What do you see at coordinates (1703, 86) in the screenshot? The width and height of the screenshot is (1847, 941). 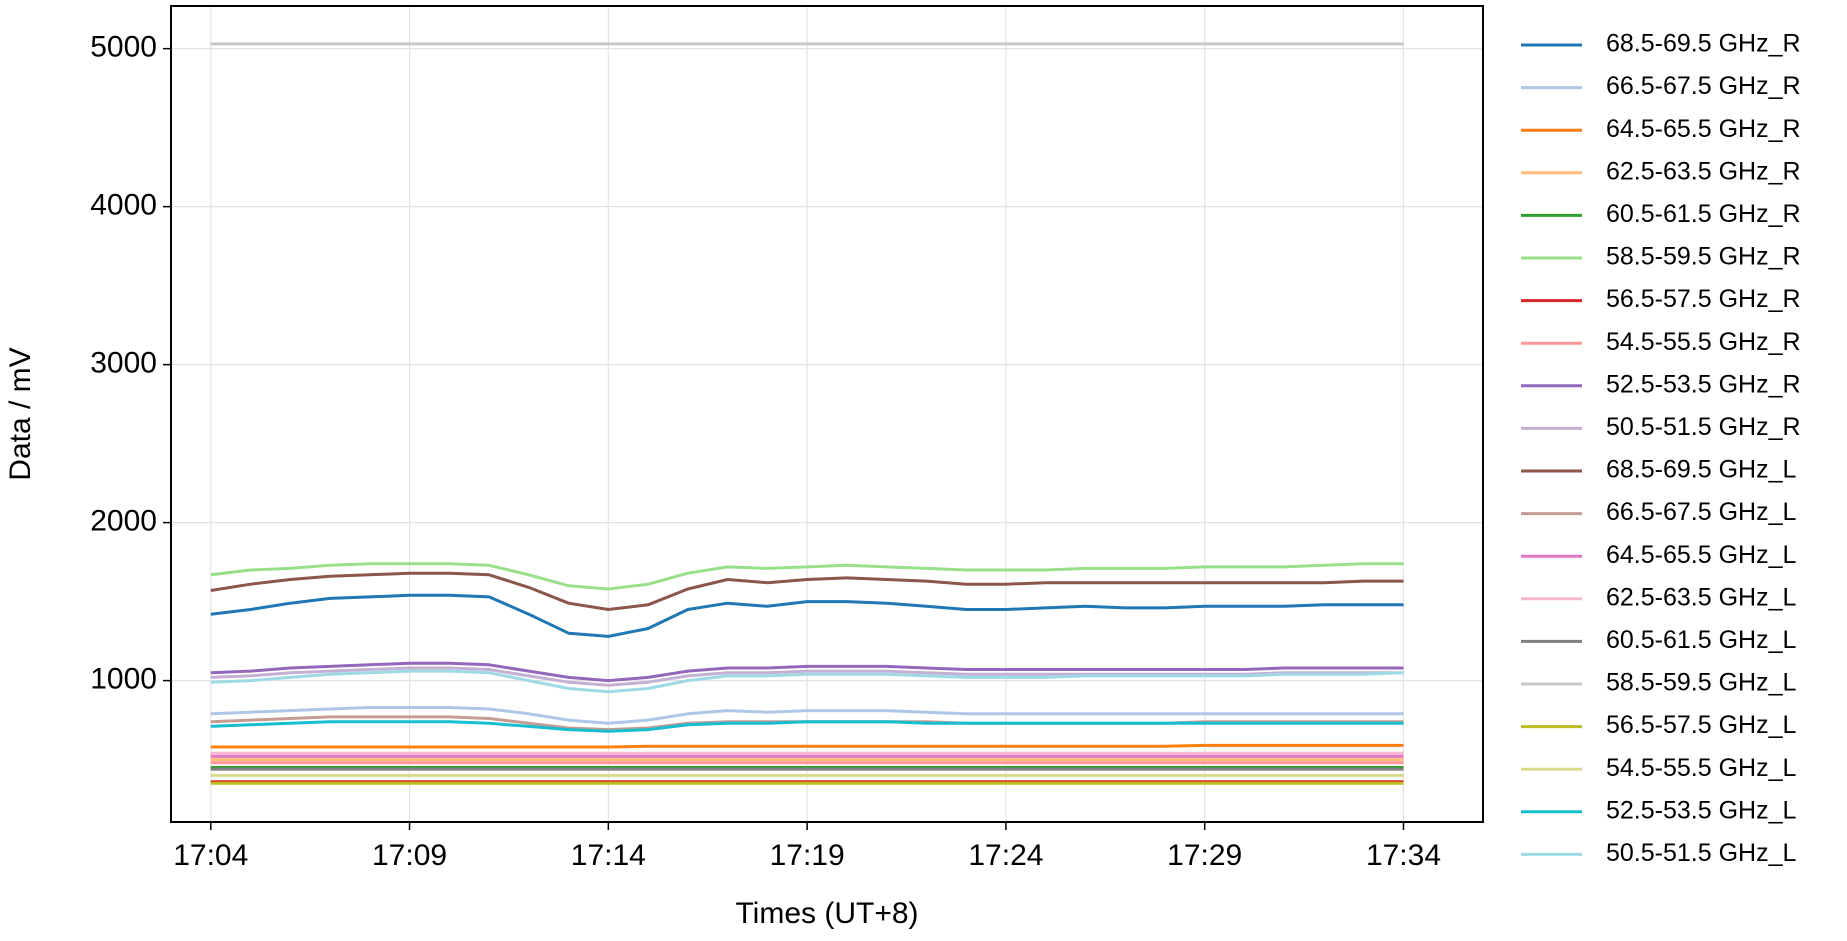 I see `legend-label: 66.5-67.5 GHz_R` at bounding box center [1703, 86].